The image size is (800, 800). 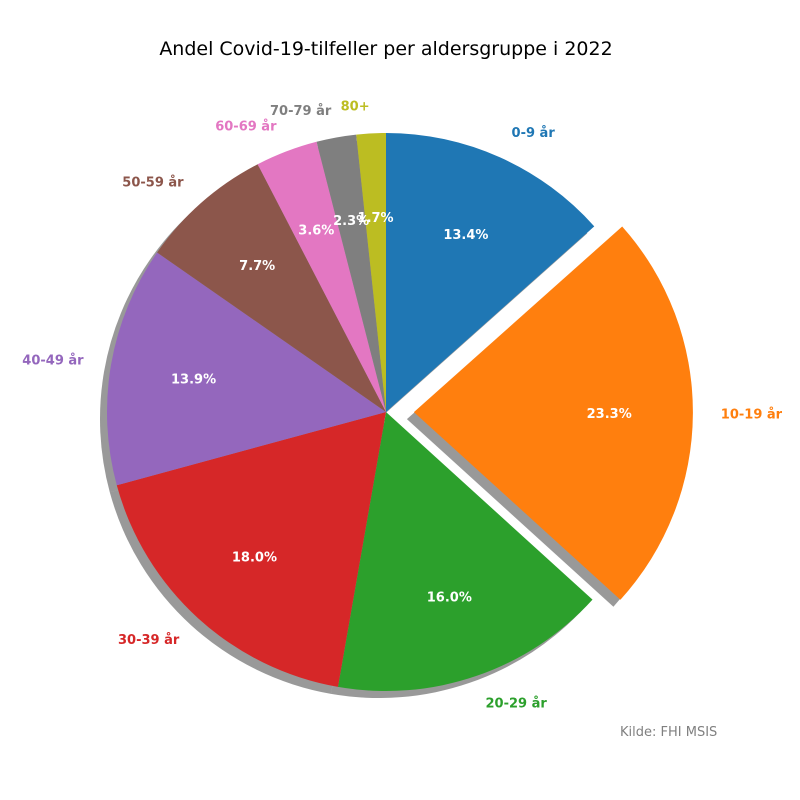 What do you see at coordinates (149, 640) in the screenshot?
I see `slice-label: 30-39 år` at bounding box center [149, 640].